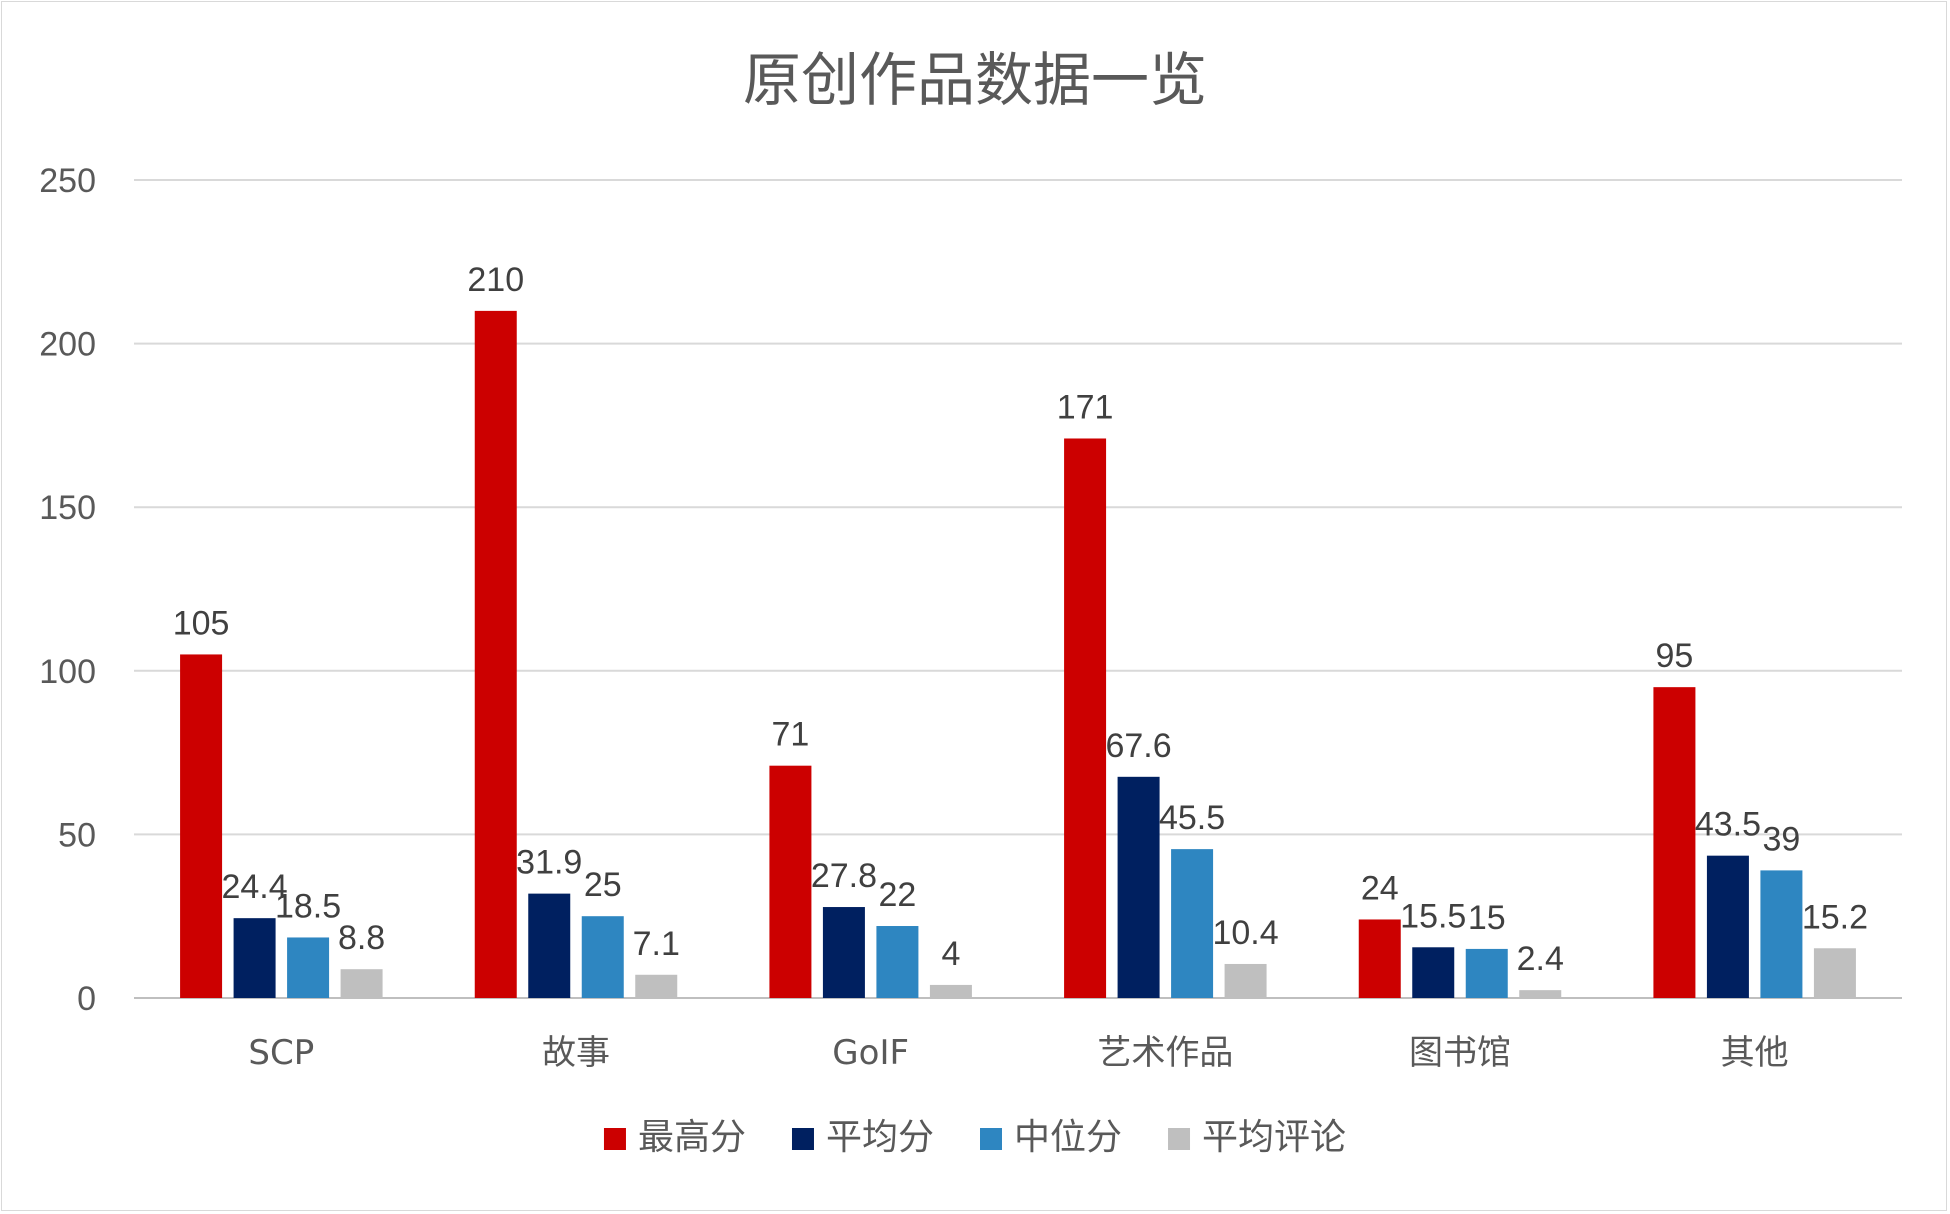 The height and width of the screenshot is (1214, 1950). I want to click on data-label: 15, so click(1487, 918).